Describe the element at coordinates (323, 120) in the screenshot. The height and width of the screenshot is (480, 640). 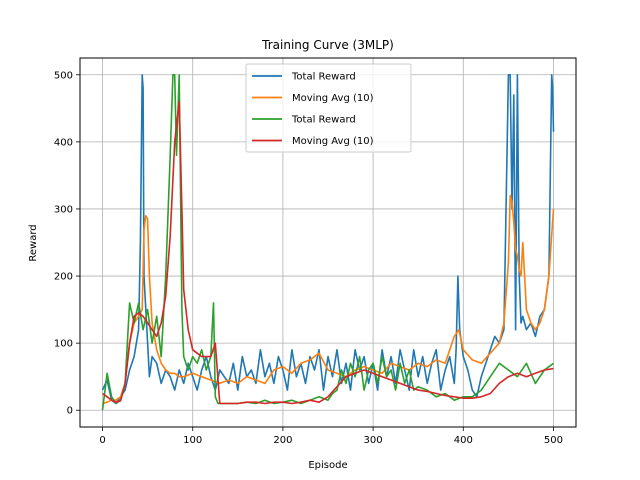
I see `legend-label-3: Total Reward` at that location.